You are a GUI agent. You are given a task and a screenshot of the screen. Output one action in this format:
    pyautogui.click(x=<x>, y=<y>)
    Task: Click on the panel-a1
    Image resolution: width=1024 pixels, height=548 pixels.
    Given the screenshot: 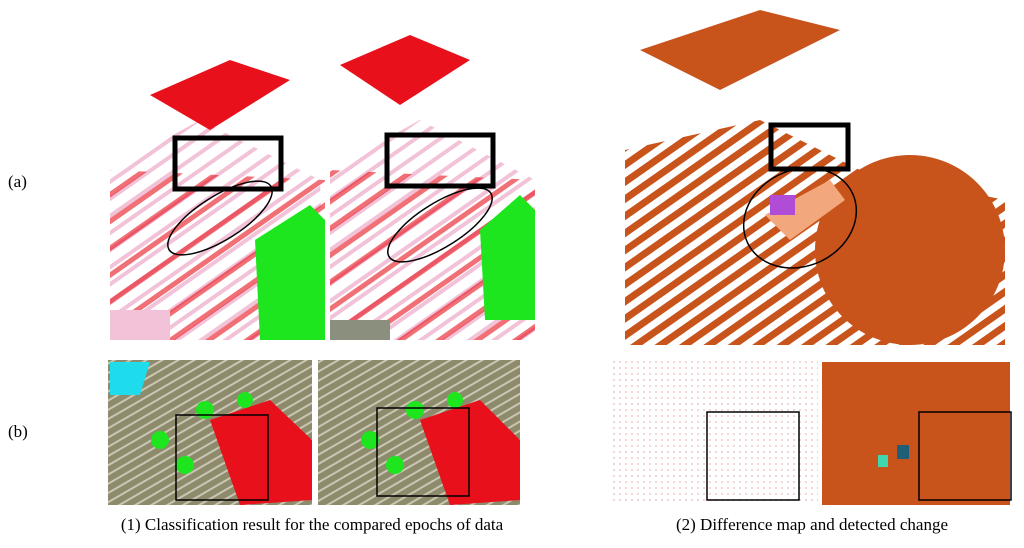 What is the action you would take?
    pyautogui.click(x=217, y=200)
    